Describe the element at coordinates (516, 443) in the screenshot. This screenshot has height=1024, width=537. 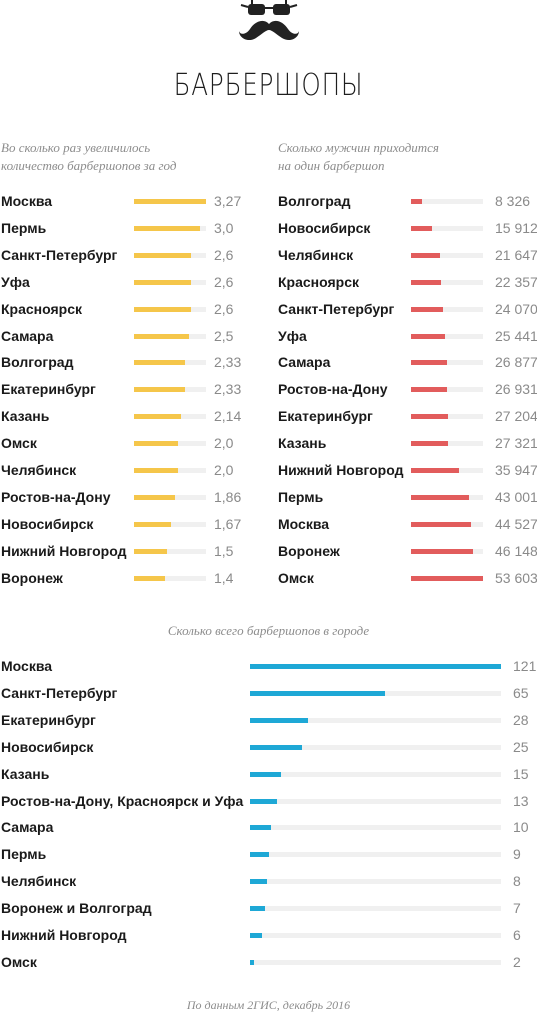
I see `men-per-barbershop-value-label: 27 321` at that location.